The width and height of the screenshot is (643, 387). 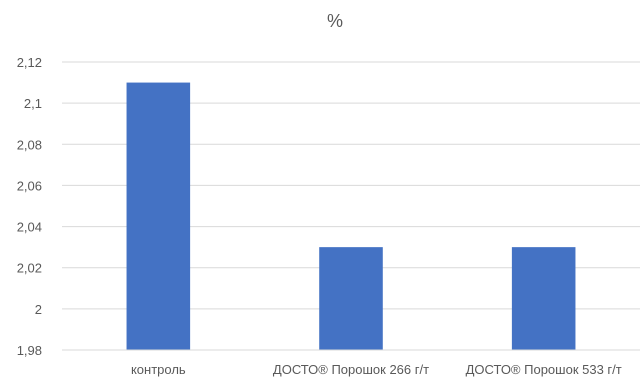 What do you see at coordinates (29, 227) in the screenshot?
I see `y-tick-label: 2,04` at bounding box center [29, 227].